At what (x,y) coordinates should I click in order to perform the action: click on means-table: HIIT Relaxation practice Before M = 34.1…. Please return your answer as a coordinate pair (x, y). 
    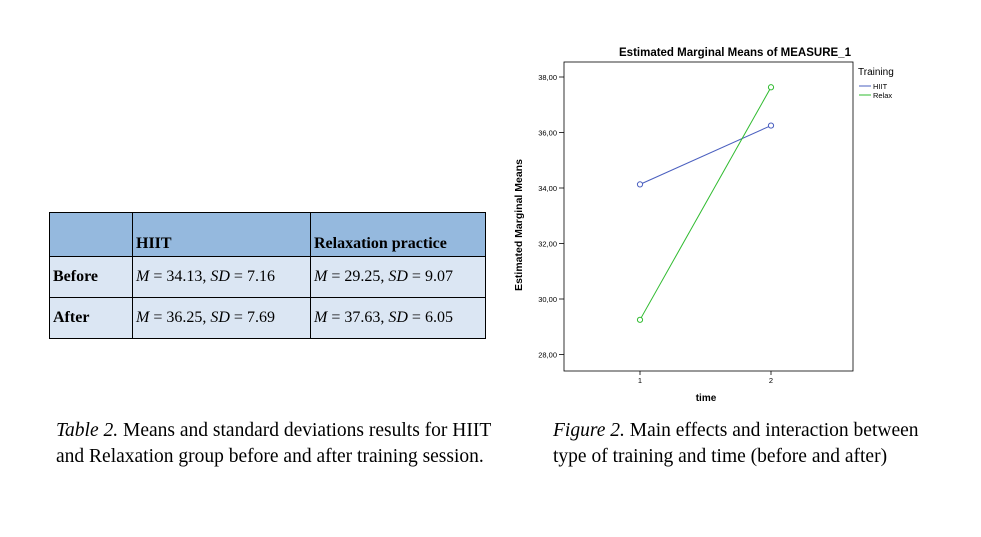
    Looking at the image, I should click on (267, 275).